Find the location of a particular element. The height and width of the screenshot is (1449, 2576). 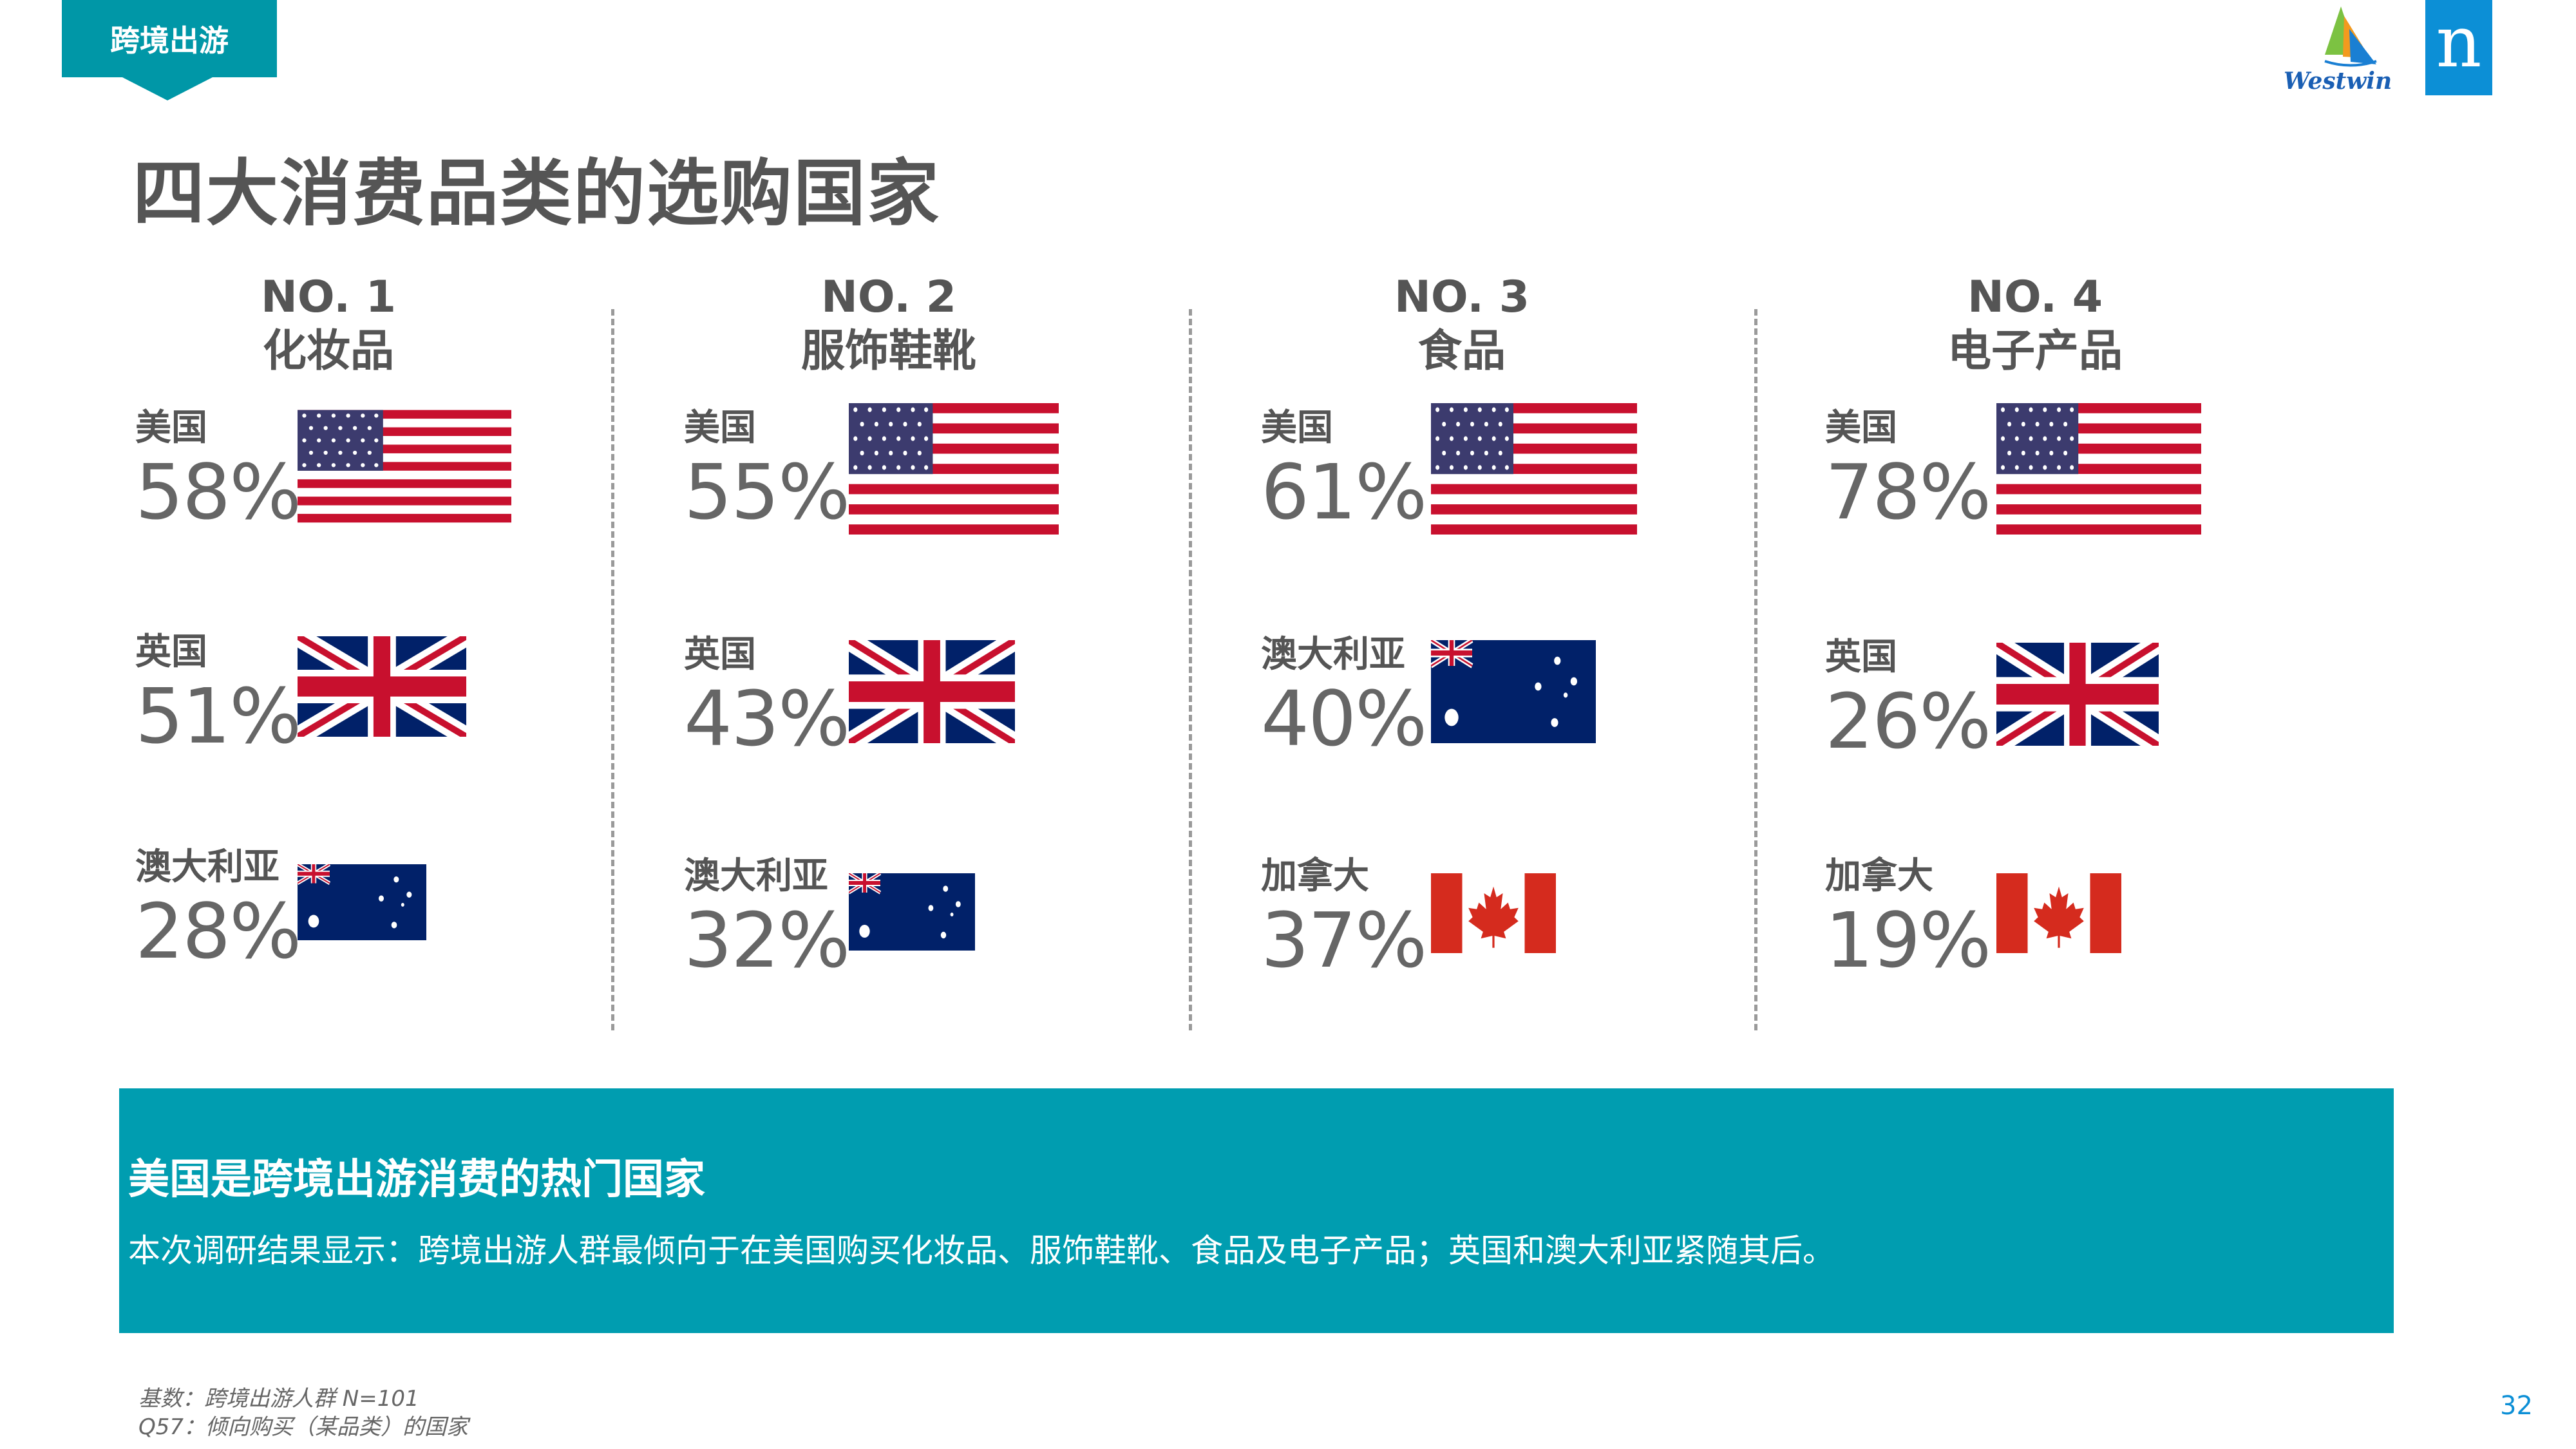

country-percent: 58% is located at coordinates (218, 492).